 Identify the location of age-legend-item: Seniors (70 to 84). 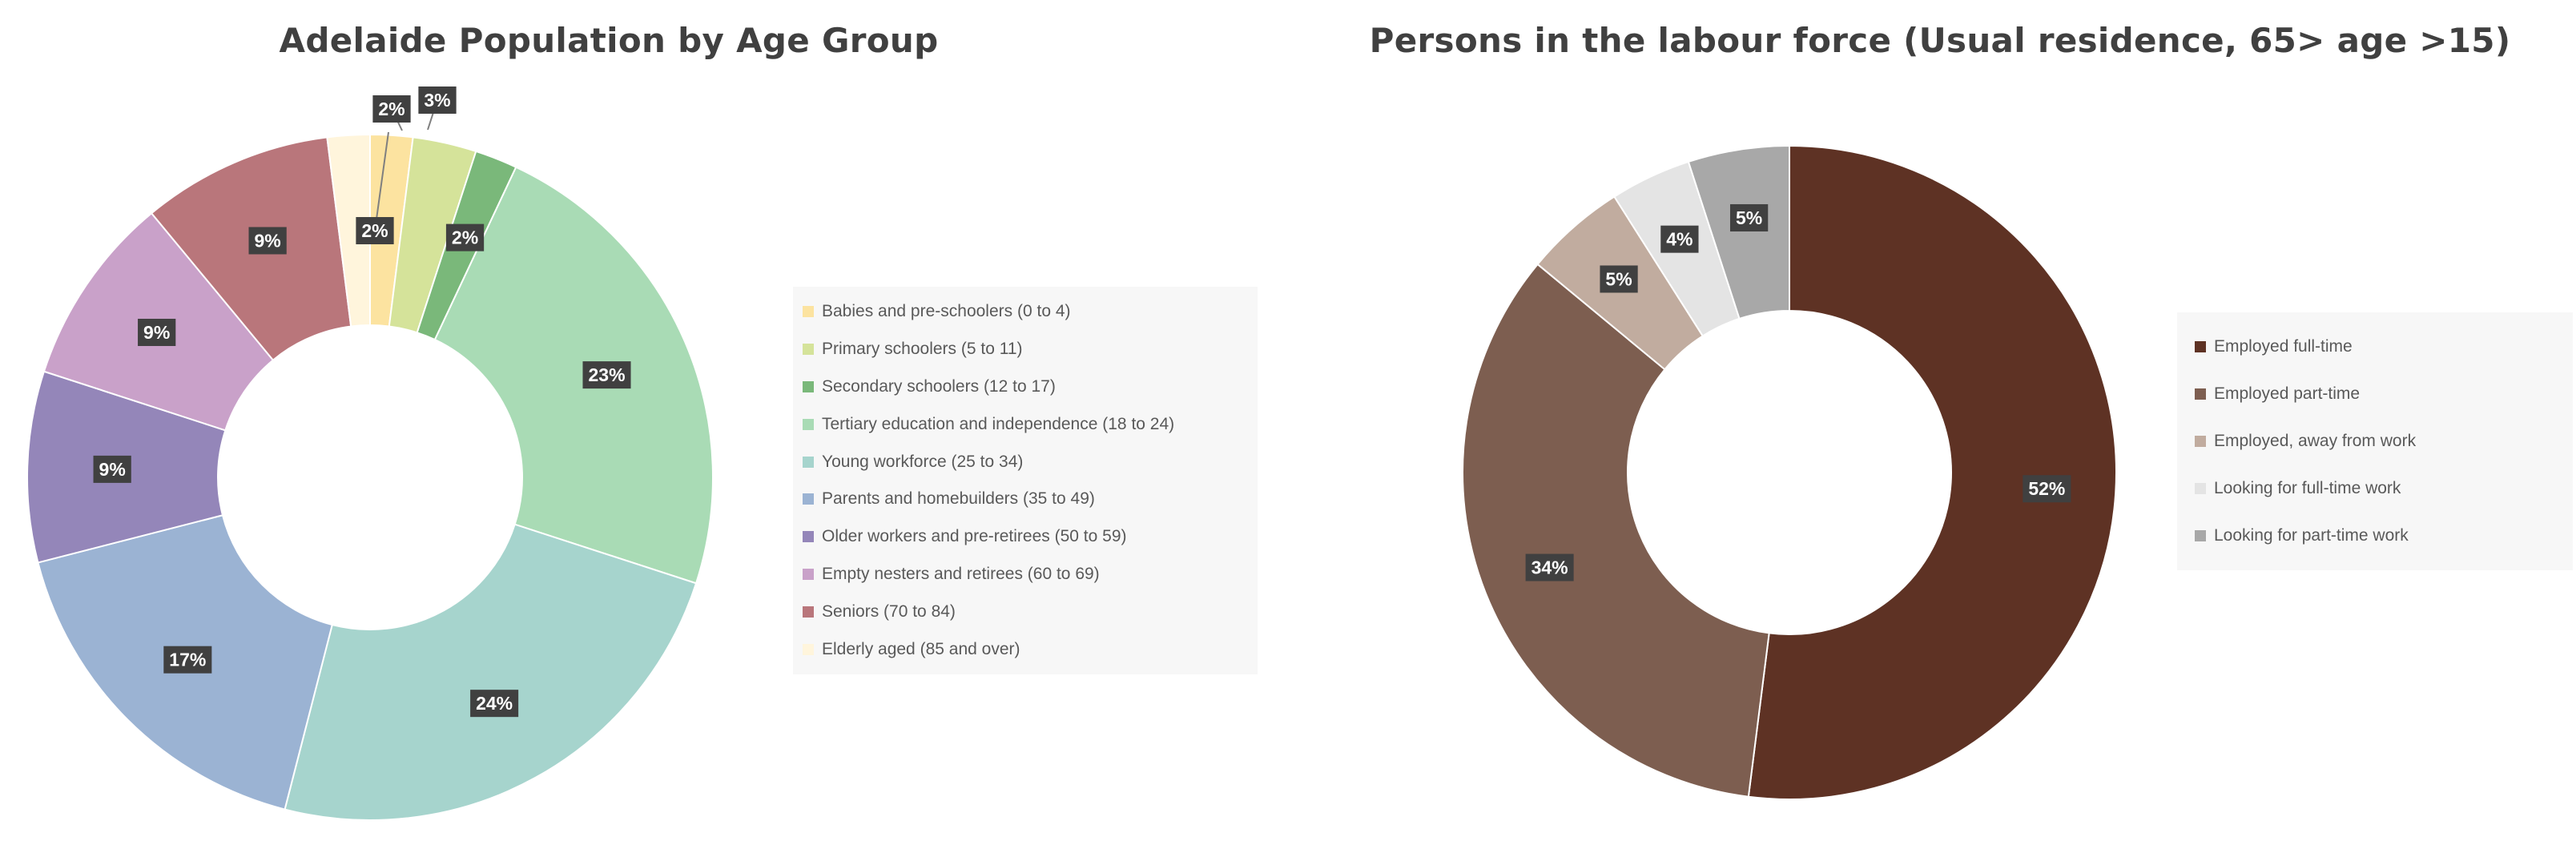
(1025, 612).